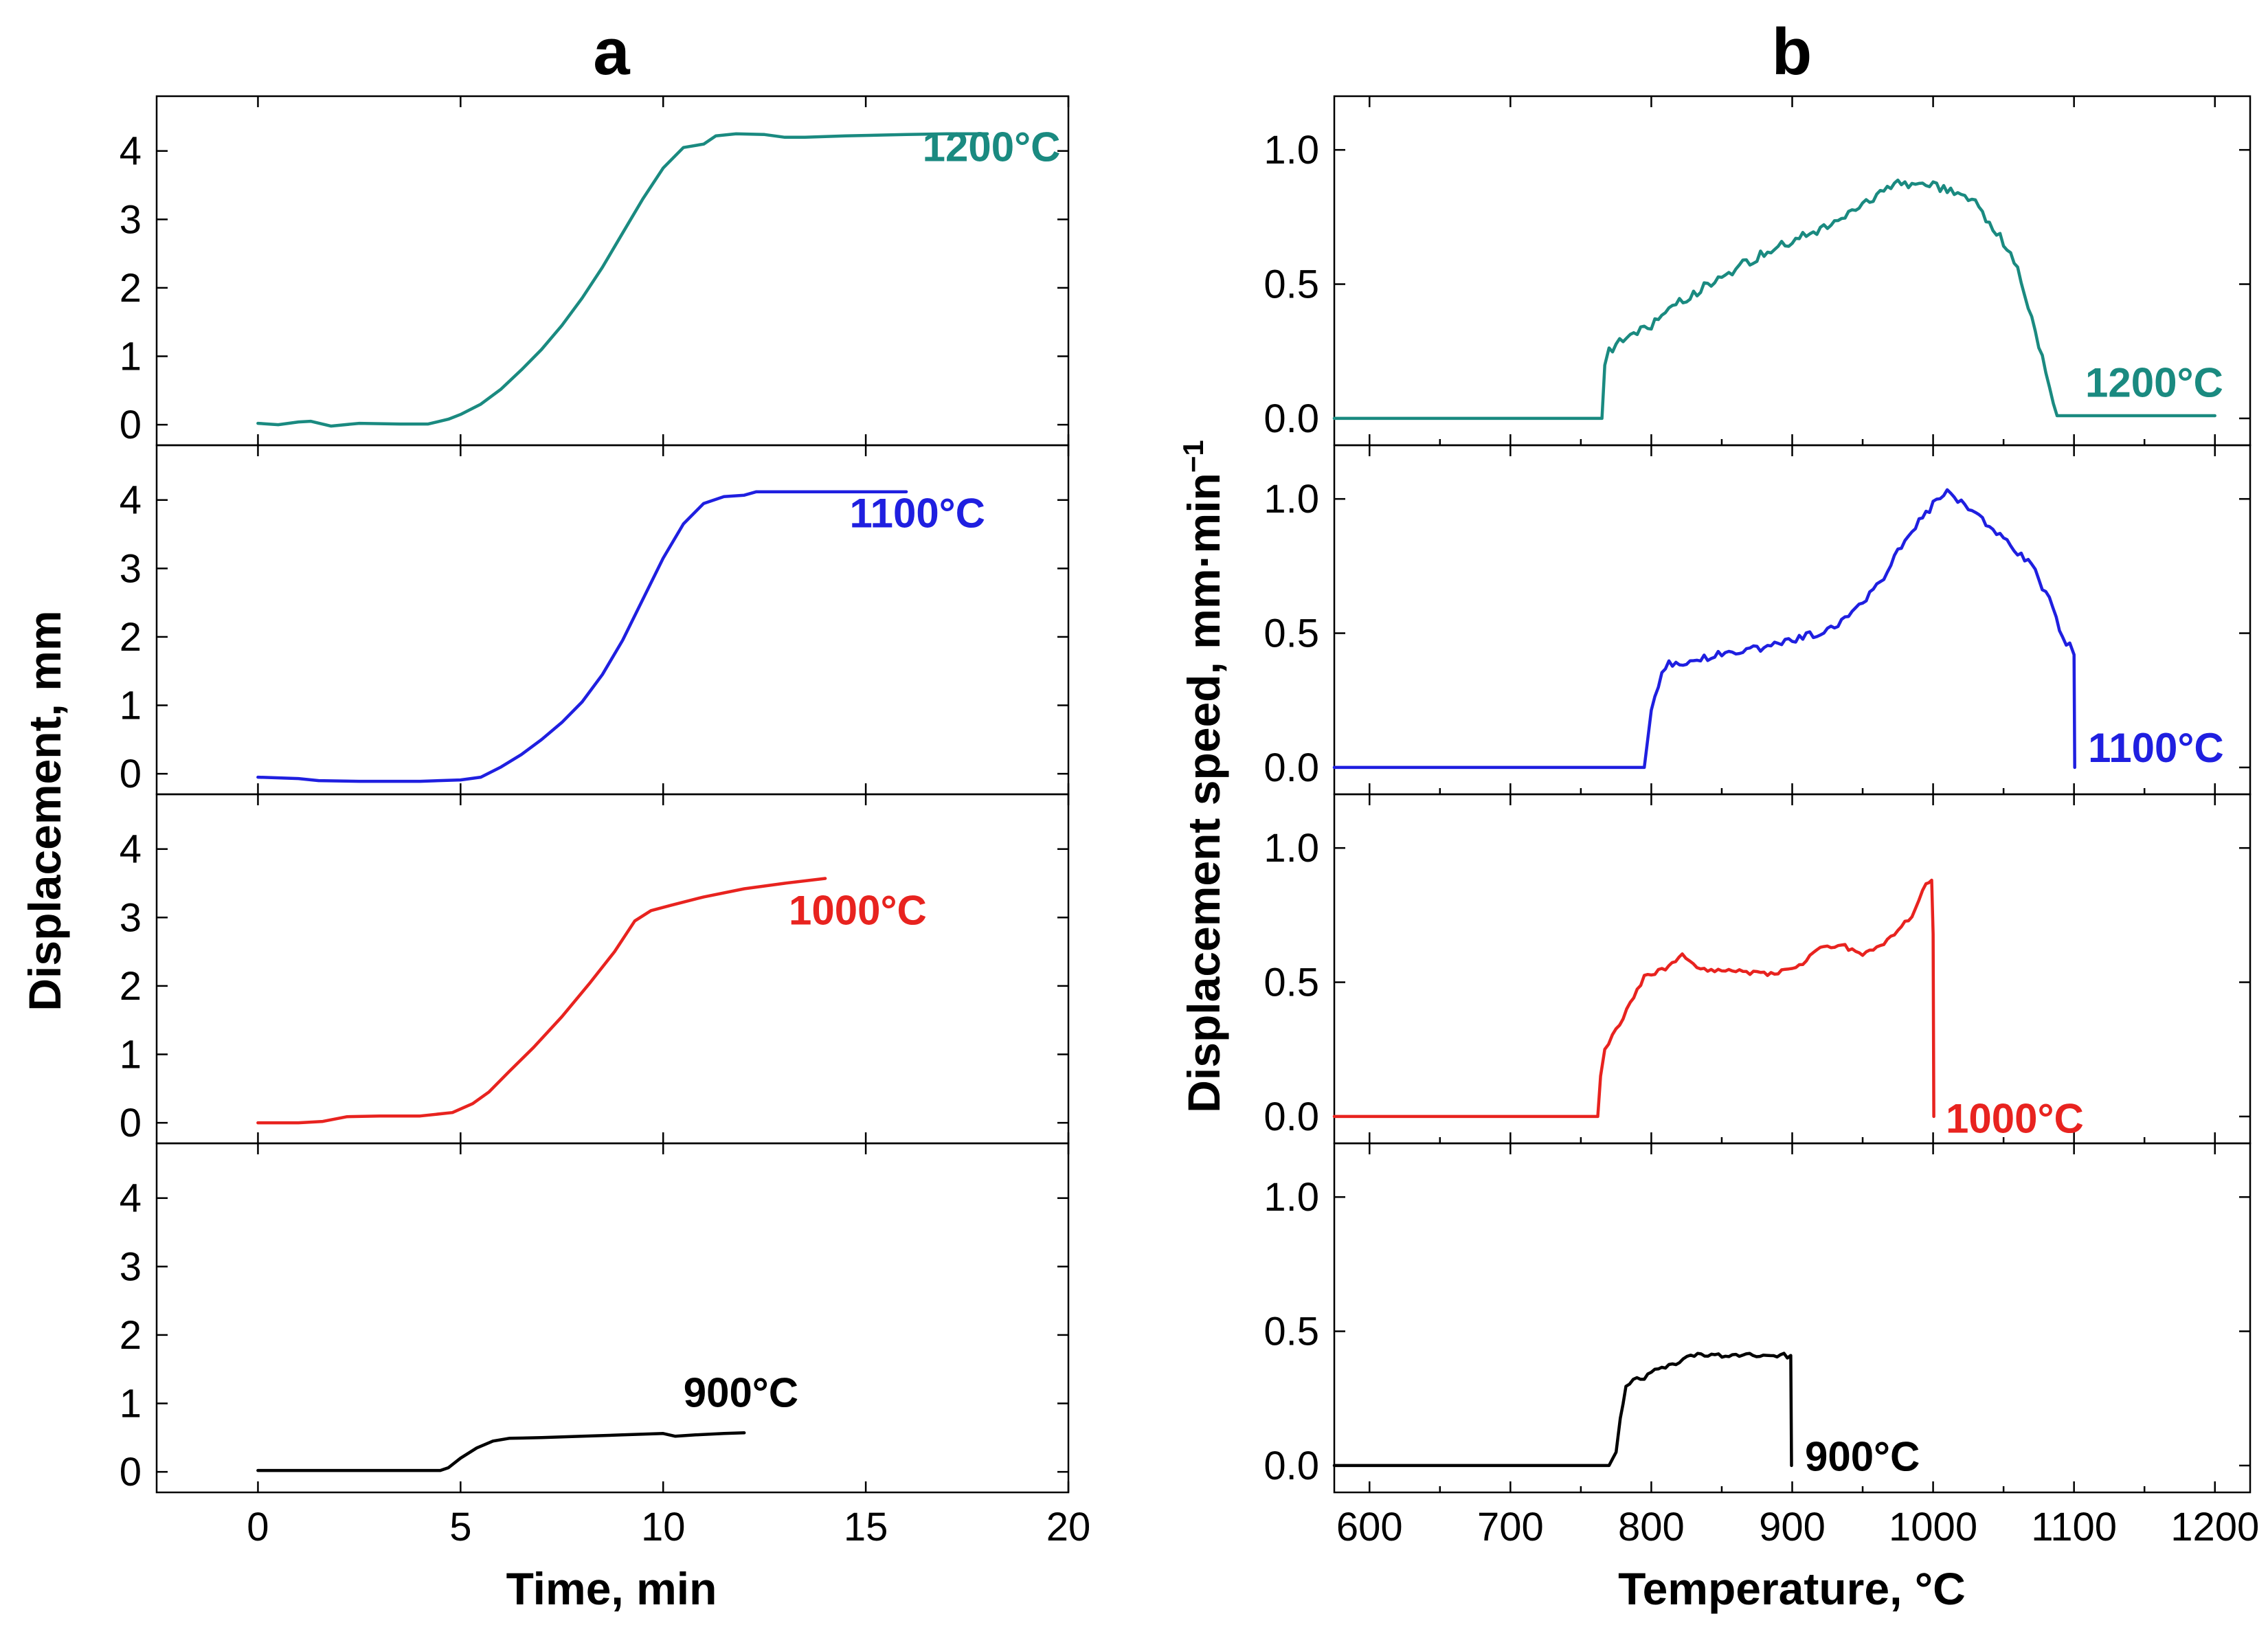  I want to click on x-tick-label: 10, so click(663, 1527).